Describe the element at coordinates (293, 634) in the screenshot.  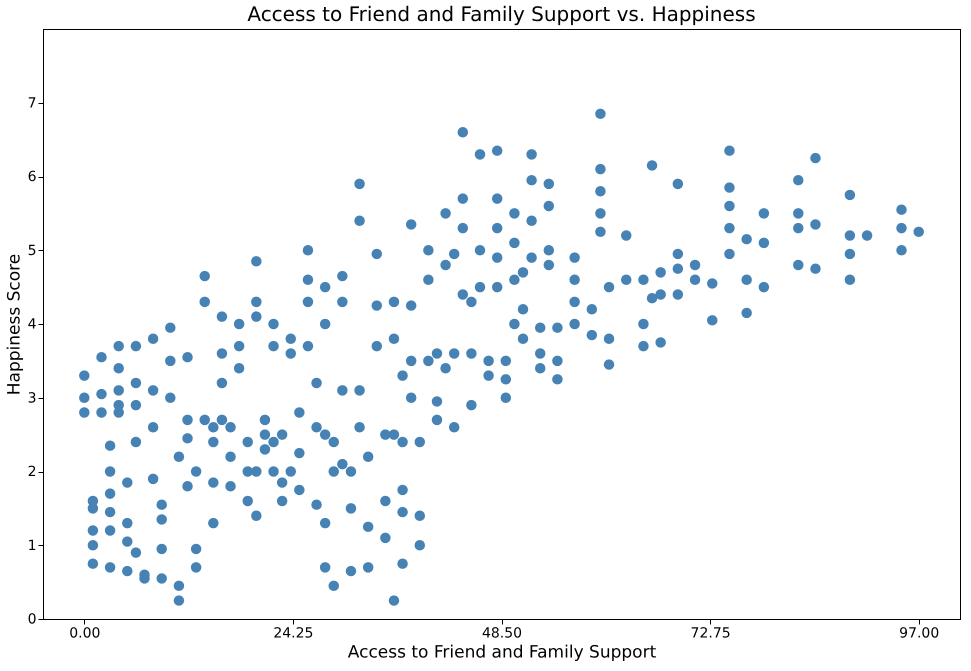
I see `x-tick-label: 24.25` at that location.